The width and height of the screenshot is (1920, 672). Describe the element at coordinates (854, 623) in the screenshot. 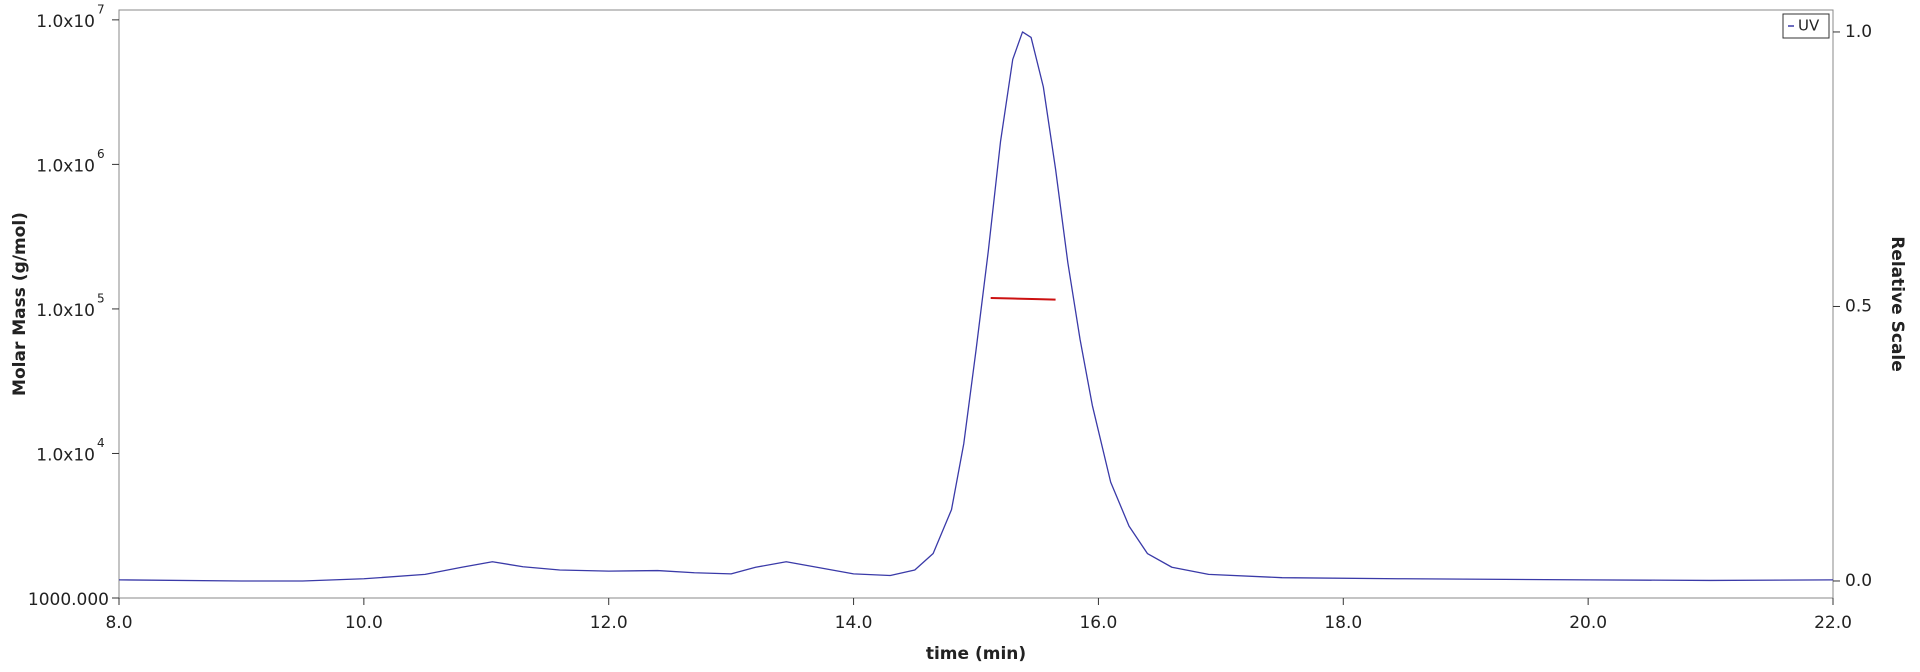

I see `x-tick-label: 14.0` at that location.